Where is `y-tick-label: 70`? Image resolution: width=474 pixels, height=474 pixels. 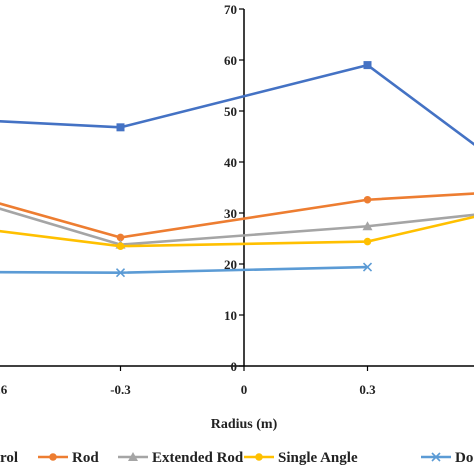
y-tick-label: 70 is located at coordinates (230, 9).